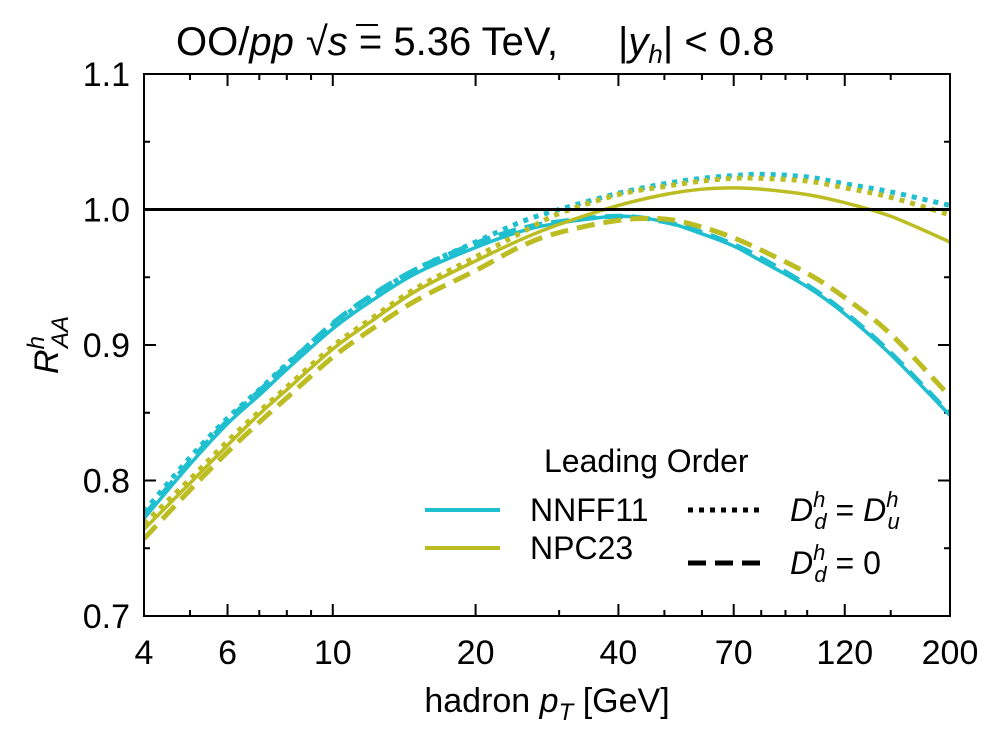  Describe the element at coordinates (475, 44) in the screenshot. I see `chart-title: OO/pp √s = 5.36 TeV, |yh| < 0.8` at that location.